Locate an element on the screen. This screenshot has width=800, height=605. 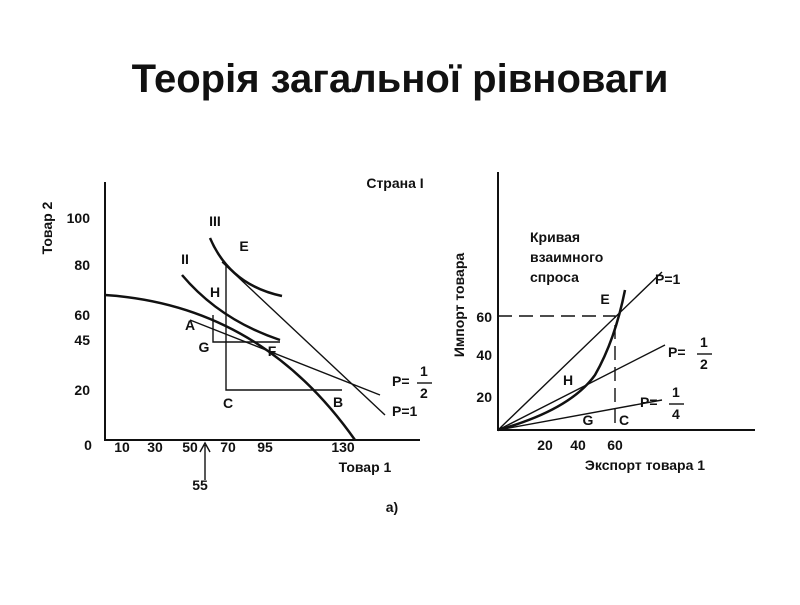
country: Страна I is located at coordinates (394, 183).